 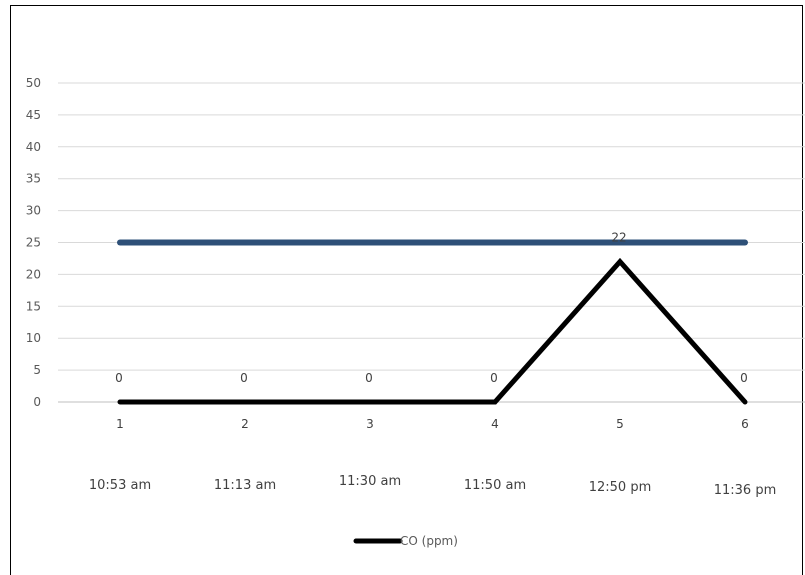 What do you see at coordinates (245, 424) in the screenshot?
I see `x-tick-label: 2` at bounding box center [245, 424].